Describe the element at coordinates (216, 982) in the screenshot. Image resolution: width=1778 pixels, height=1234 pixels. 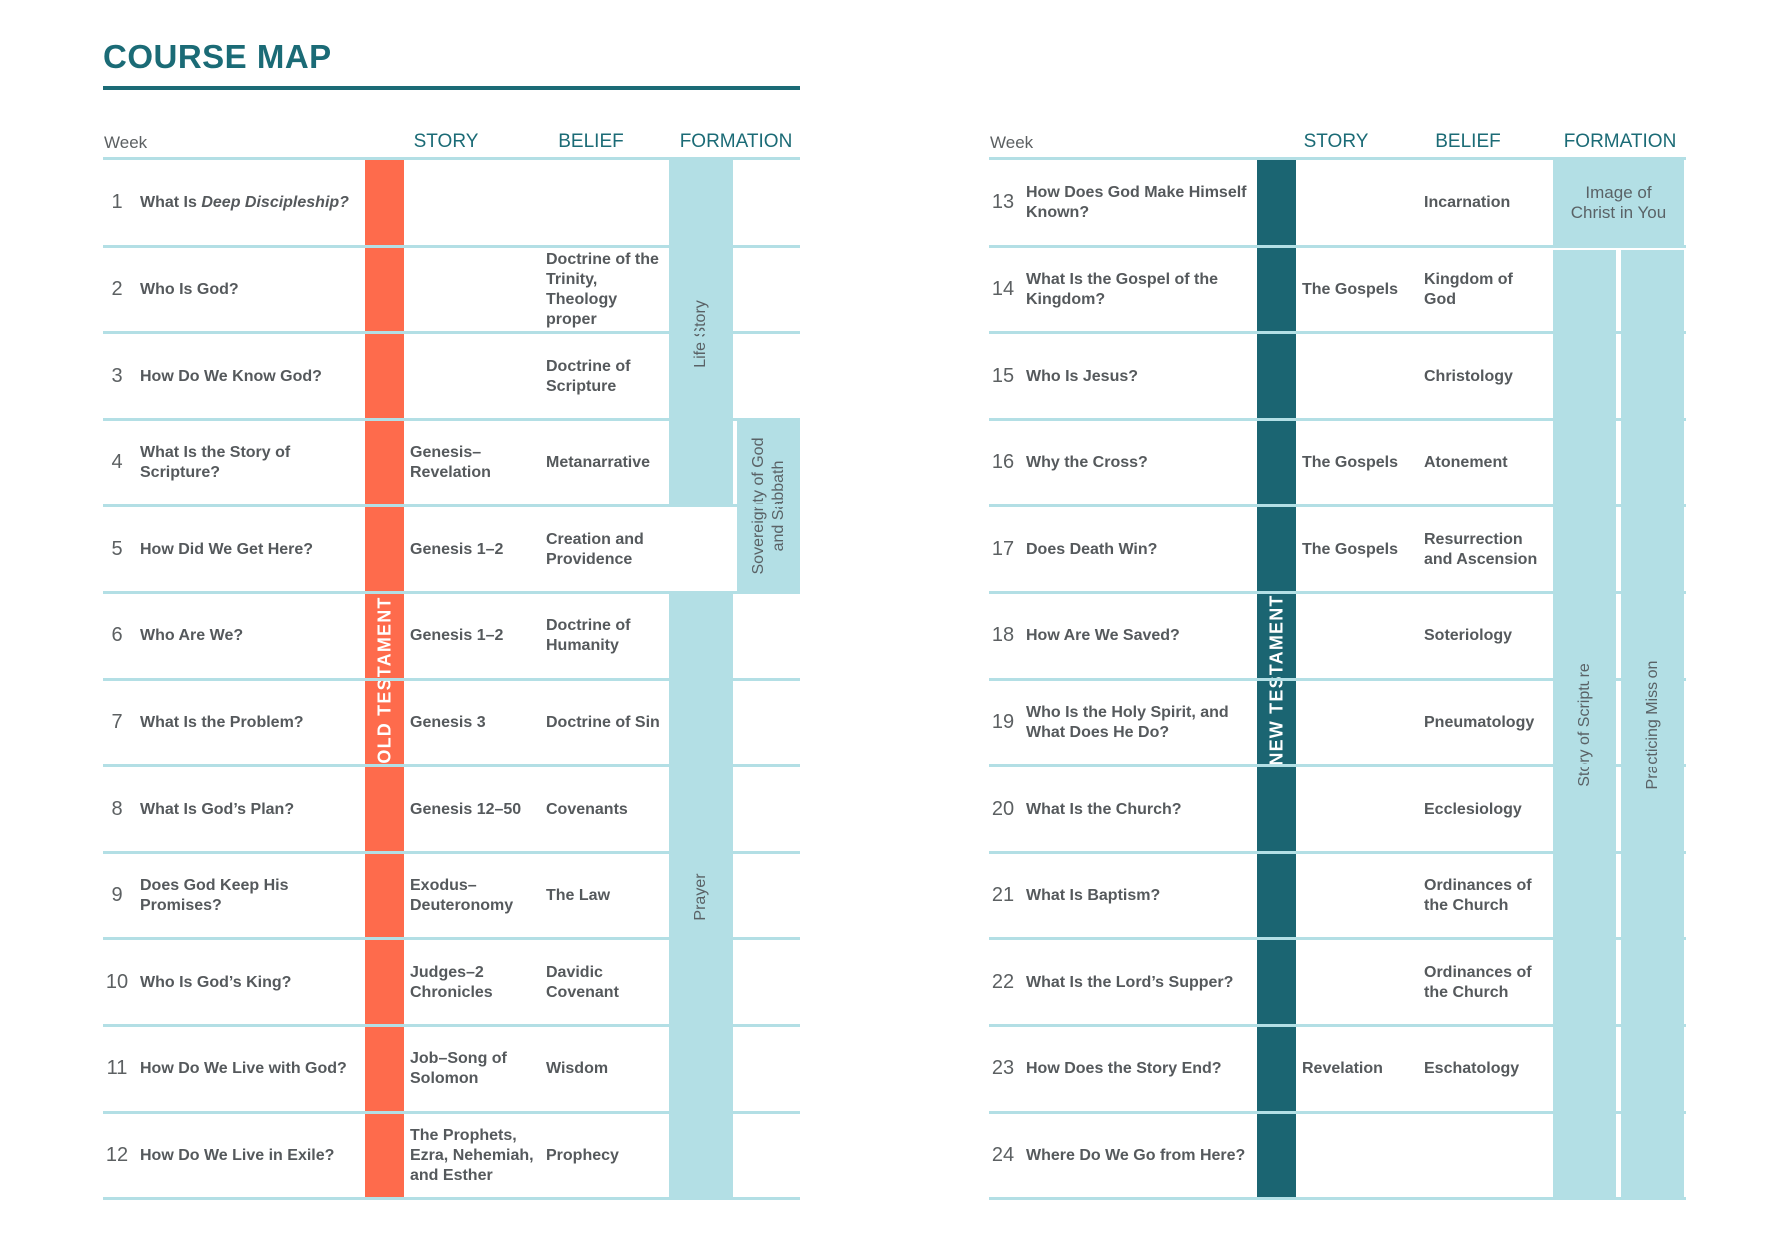
I see `week-question: Who Is God’s King?` at that location.